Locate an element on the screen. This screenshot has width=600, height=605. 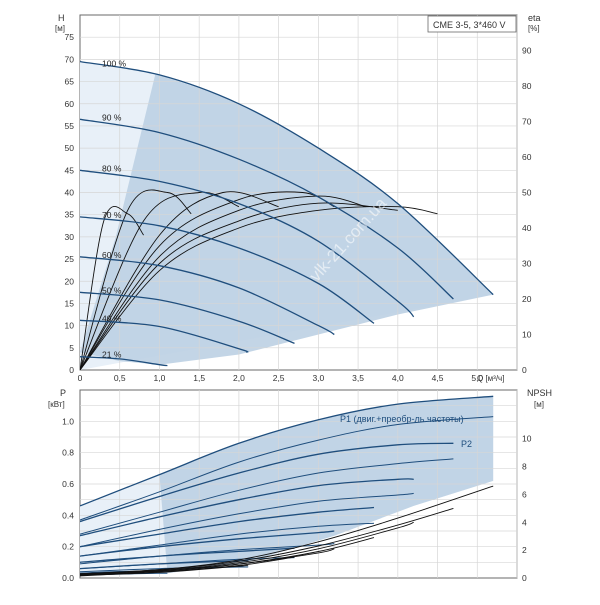
speed-label: 70 % is located at coordinates (112, 215).